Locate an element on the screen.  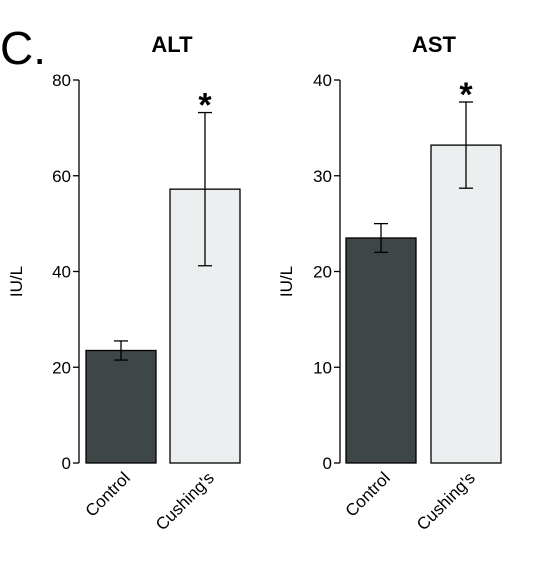
bar-cushings is located at coordinates (466, 304).